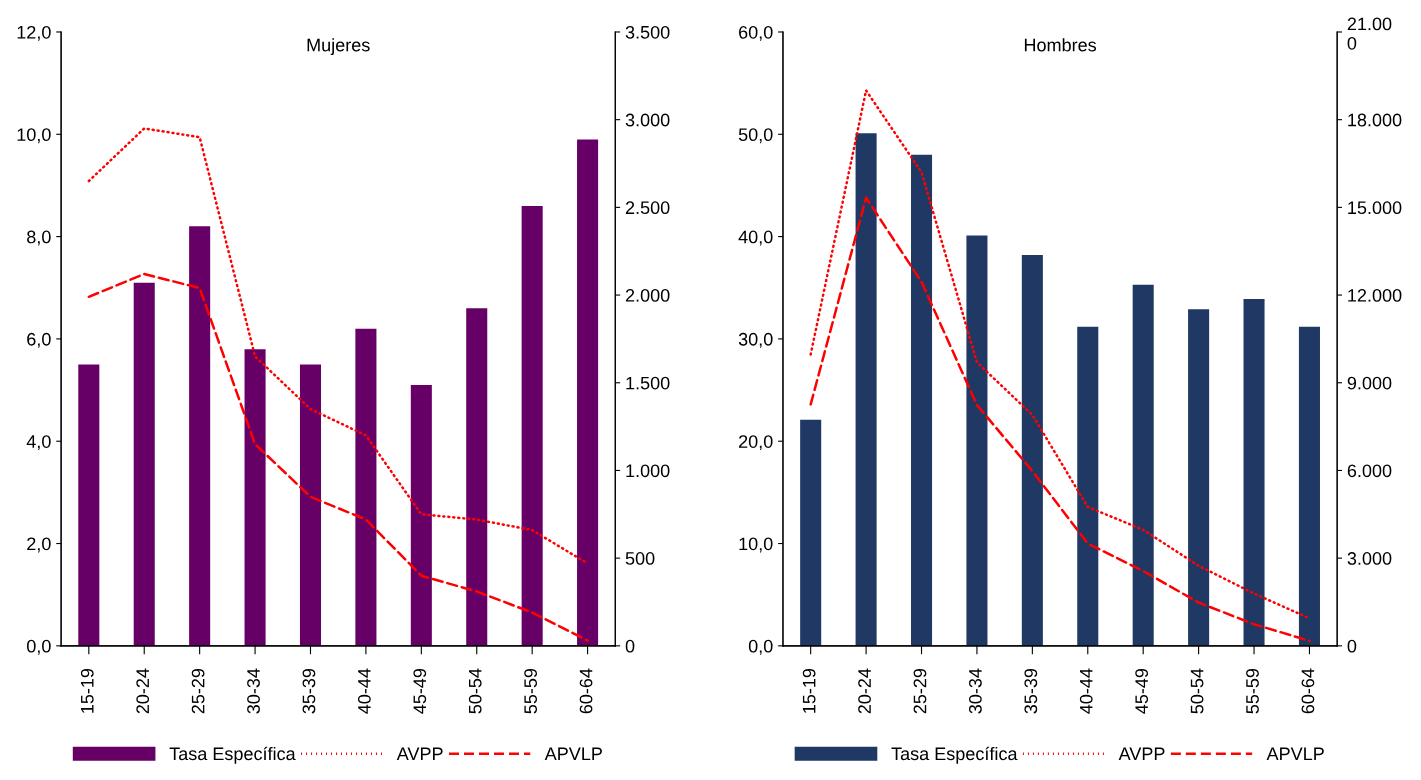  What do you see at coordinates (1375, 208) in the screenshot?
I see `y2-tick-label: 15.000` at bounding box center [1375, 208].